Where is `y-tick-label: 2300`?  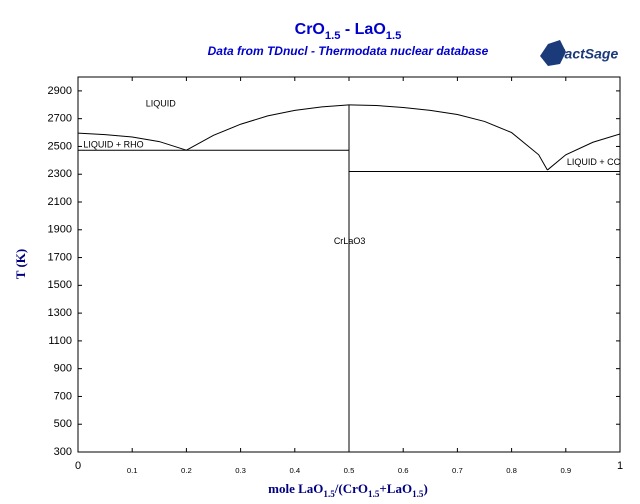 y-tick-label: 2300 is located at coordinates (60, 174).